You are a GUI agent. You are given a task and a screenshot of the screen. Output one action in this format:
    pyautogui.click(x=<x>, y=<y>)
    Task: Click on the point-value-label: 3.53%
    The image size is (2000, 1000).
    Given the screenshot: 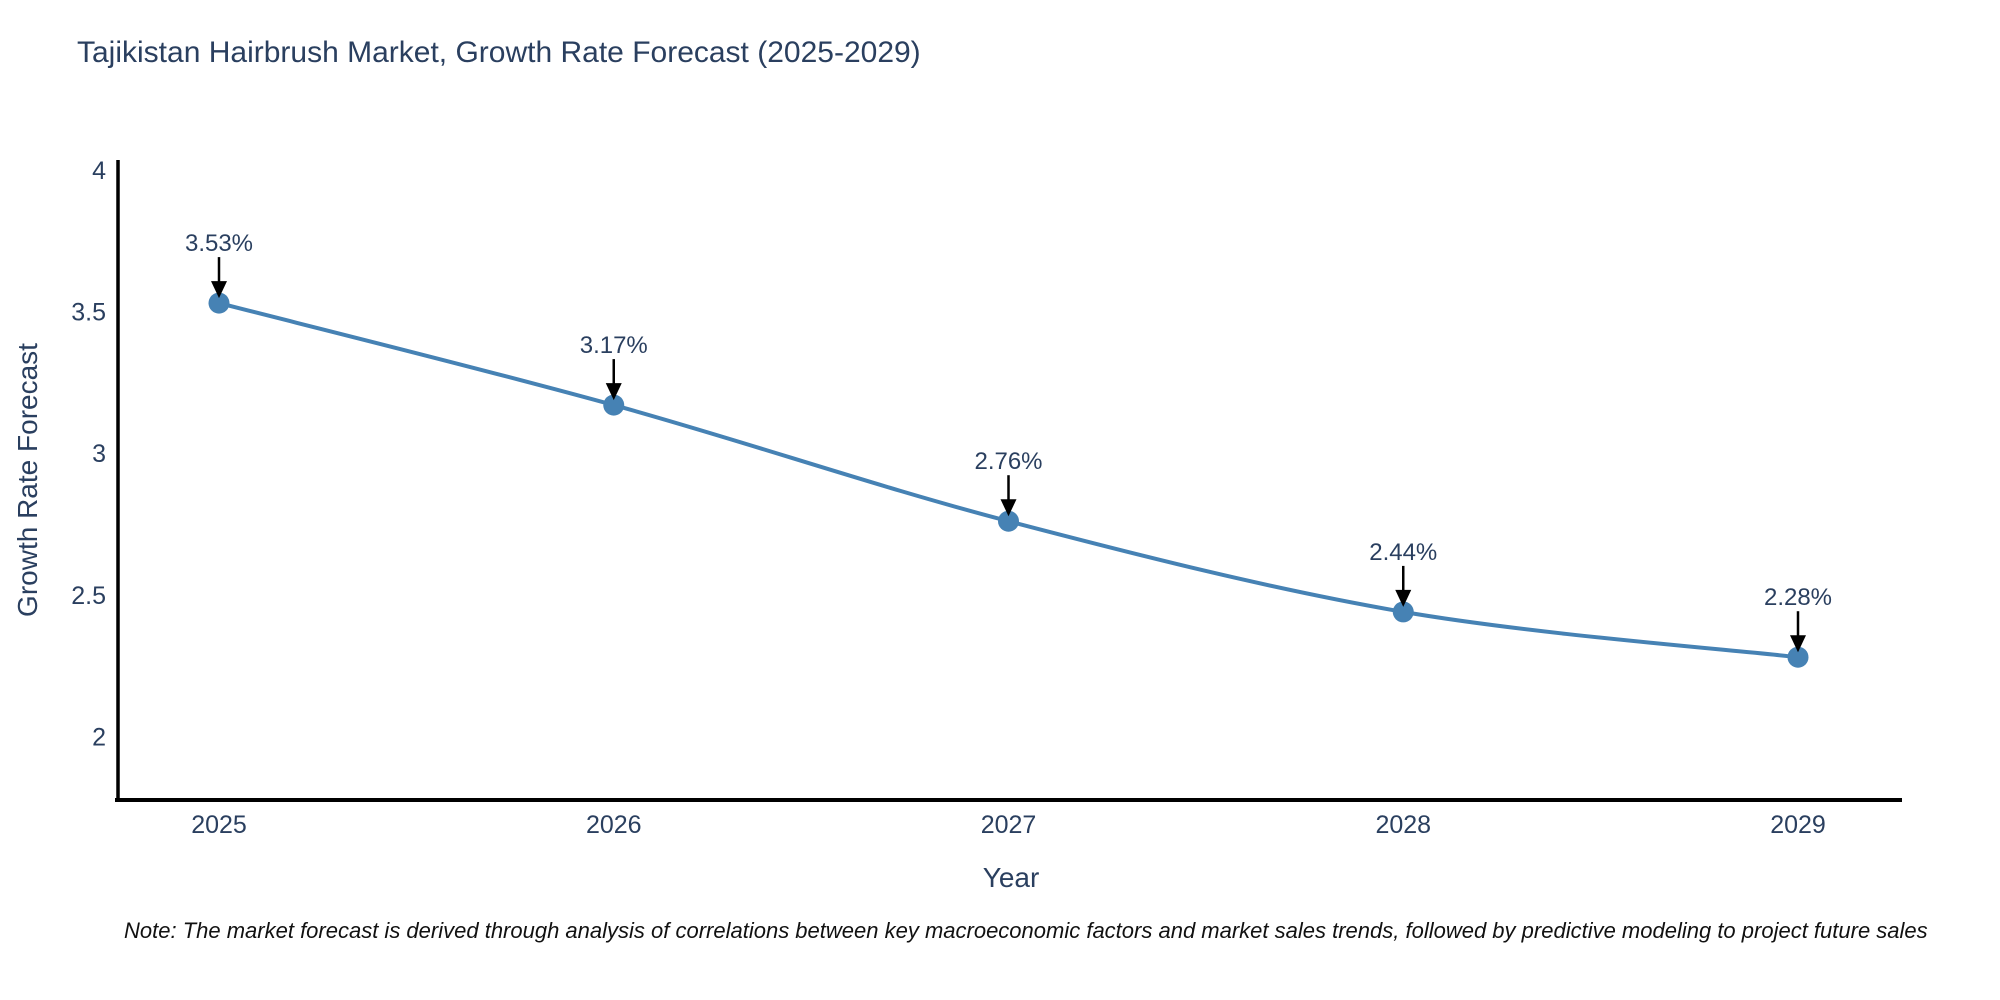 What is the action you would take?
    pyautogui.click(x=219, y=243)
    